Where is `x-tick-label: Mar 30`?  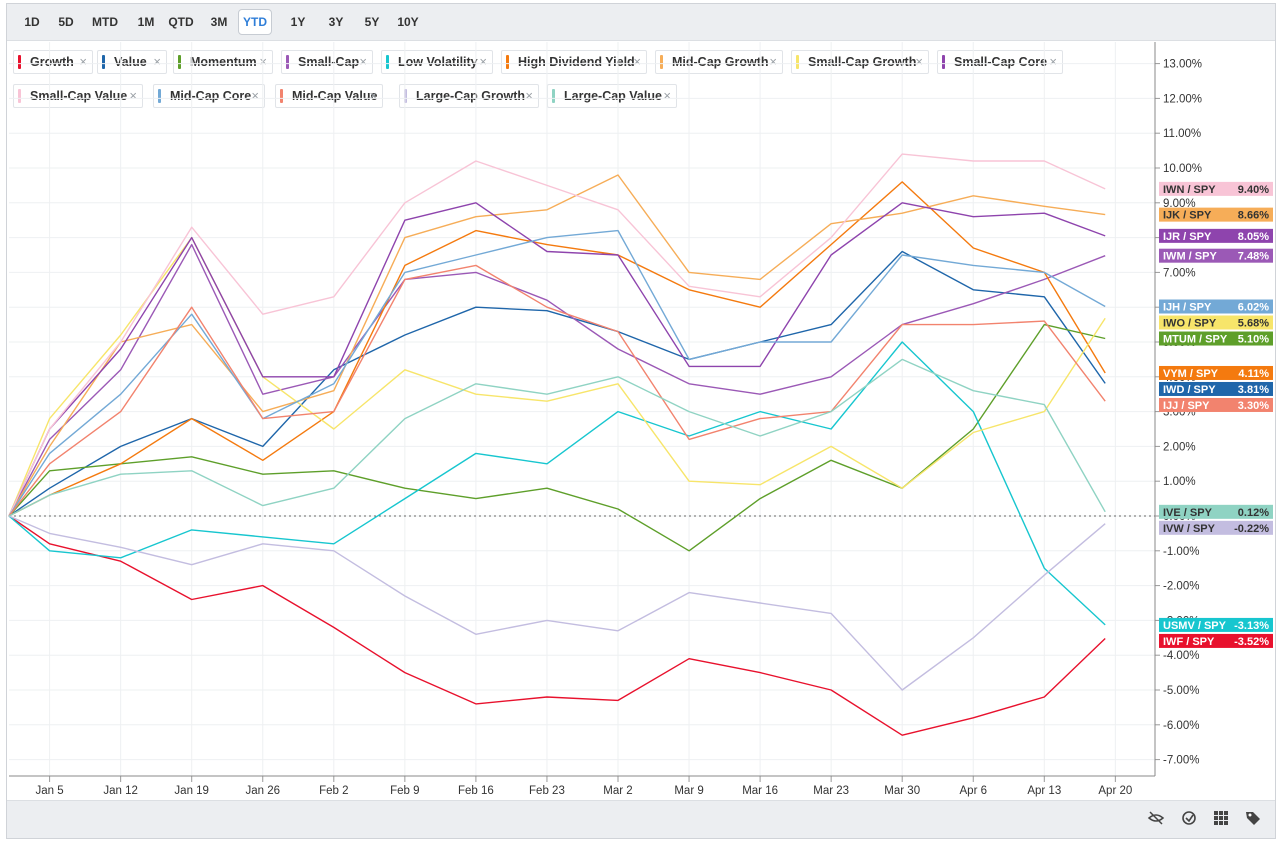 x-tick-label: Mar 30 is located at coordinates (902, 791).